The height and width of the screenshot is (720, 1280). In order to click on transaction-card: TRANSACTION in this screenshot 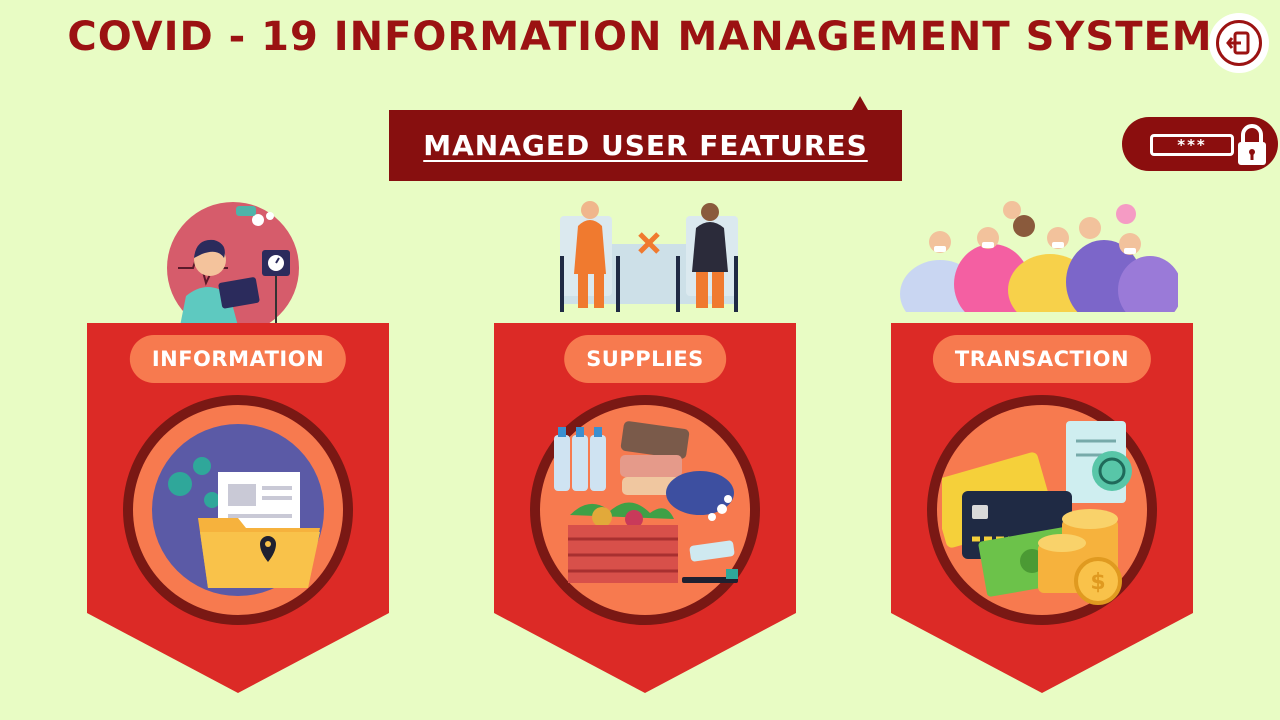, I will do `click(1042, 508)`.